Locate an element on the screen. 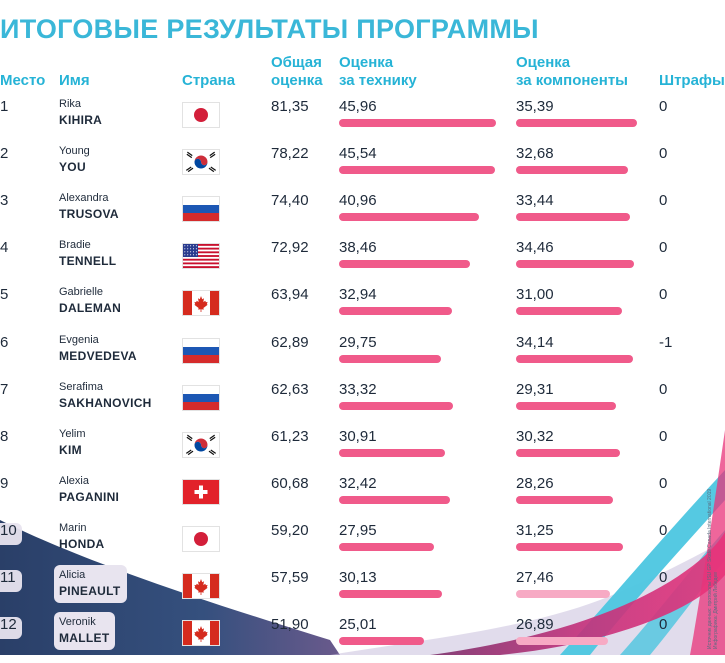 The height and width of the screenshot is (663, 725). table-row: 10 Marin HONDA 59,20 27,95 31,25 0 is located at coordinates (362, 545).